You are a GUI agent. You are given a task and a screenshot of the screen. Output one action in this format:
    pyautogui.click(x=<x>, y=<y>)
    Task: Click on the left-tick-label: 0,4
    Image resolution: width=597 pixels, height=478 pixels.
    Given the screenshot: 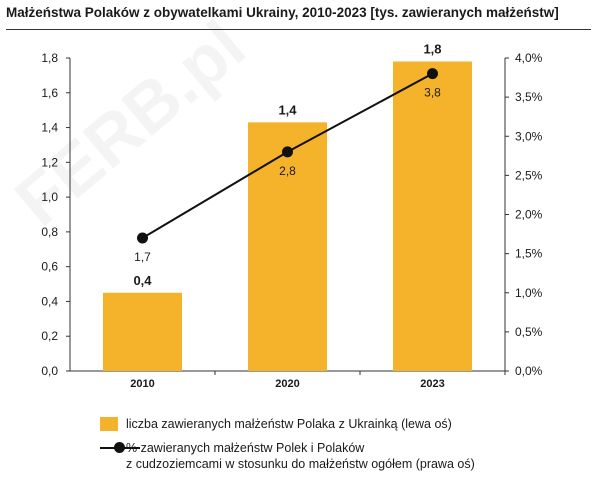 What is the action you would take?
    pyautogui.click(x=49, y=301)
    